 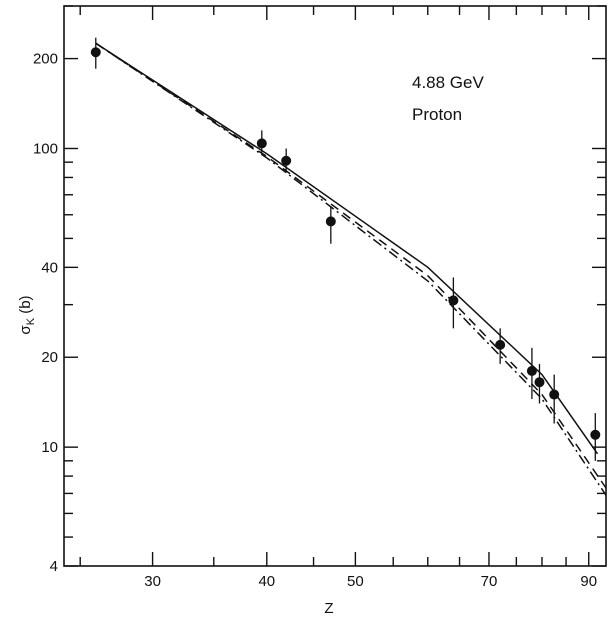 I want to click on y-tick-label: 4, so click(x=54, y=566).